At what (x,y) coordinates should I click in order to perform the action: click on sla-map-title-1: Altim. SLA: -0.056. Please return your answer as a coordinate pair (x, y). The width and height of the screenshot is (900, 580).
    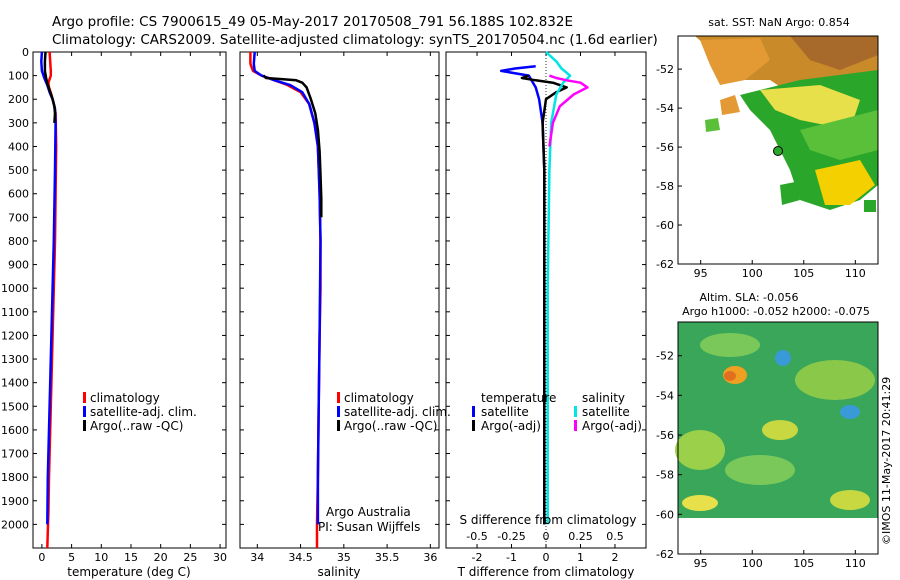
    Looking at the image, I should click on (748, 297).